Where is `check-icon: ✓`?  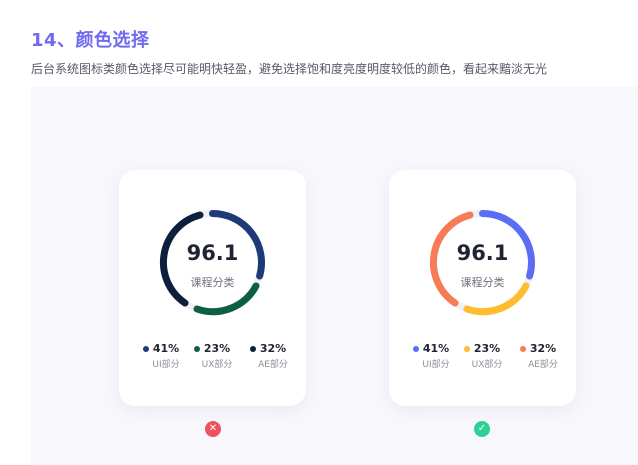 check-icon: ✓ is located at coordinates (482, 429).